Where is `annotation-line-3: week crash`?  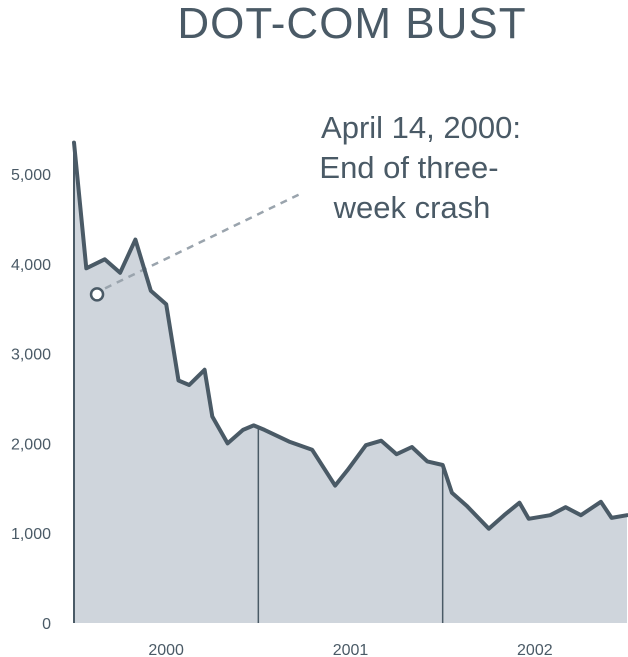
annotation-line-3: week crash is located at coordinates (412, 207).